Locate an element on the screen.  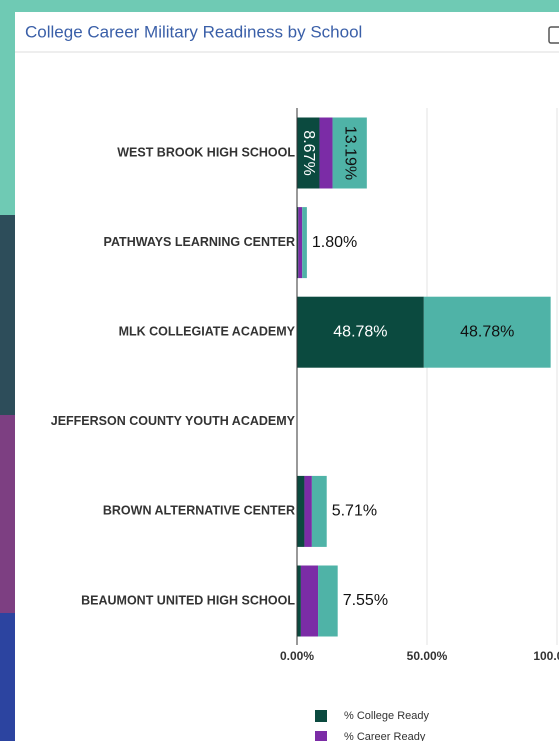
legend-label: % College Ready is located at coordinates (386, 716).